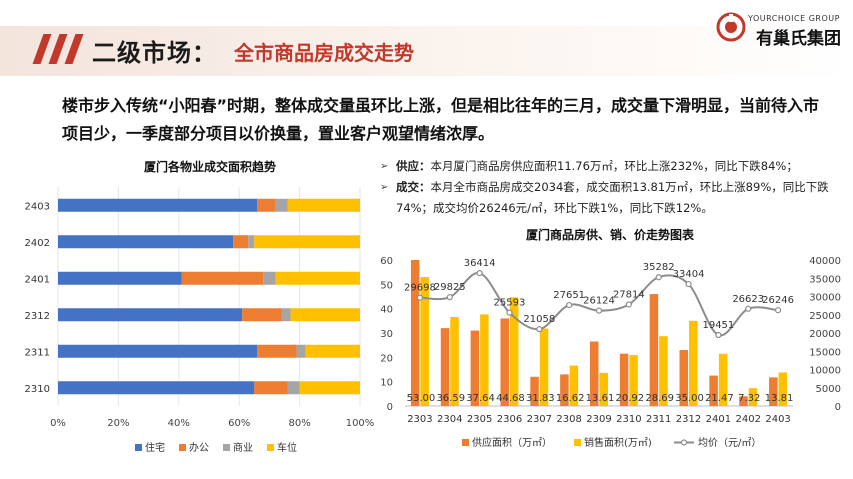  What do you see at coordinates (413, 166) in the screenshot?
I see `bullet-supply-label: 供应：` at bounding box center [413, 166].